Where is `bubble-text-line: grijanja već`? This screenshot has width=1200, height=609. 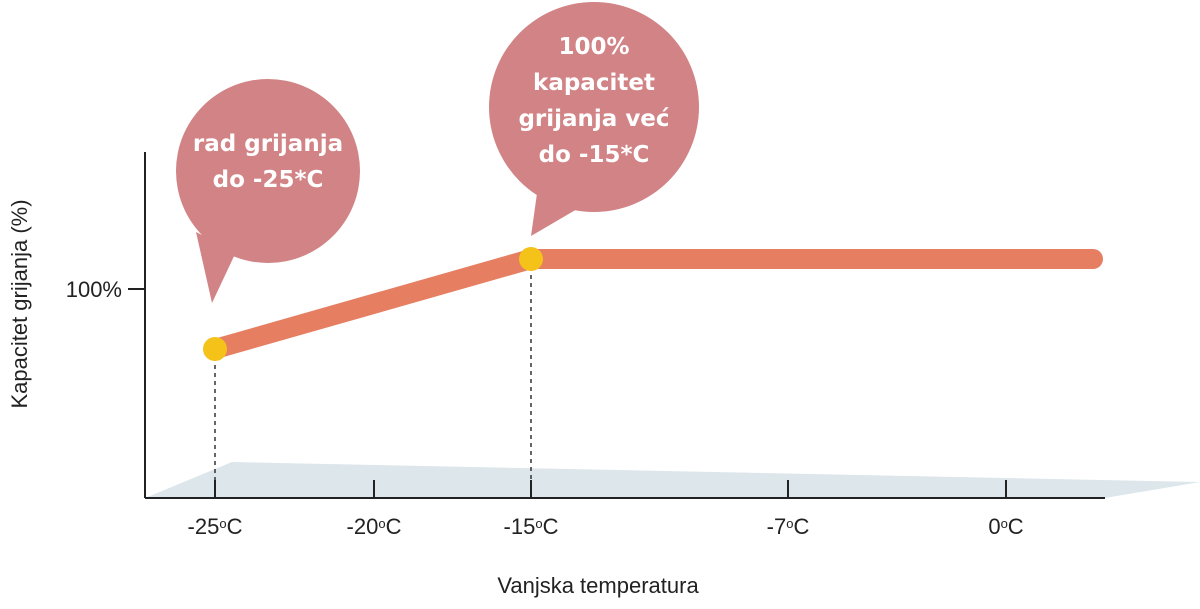 bubble-text-line: grijanja već is located at coordinates (593, 119).